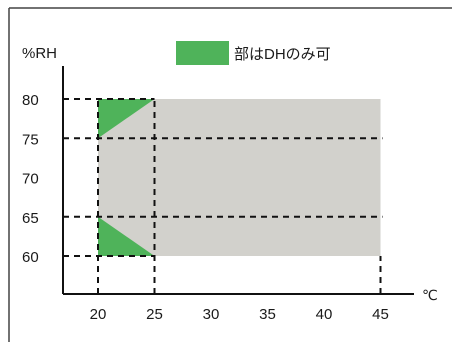 Image resolution: width=452 pixels, height=347 pixels. I want to click on legend-swatch, so click(202, 53).